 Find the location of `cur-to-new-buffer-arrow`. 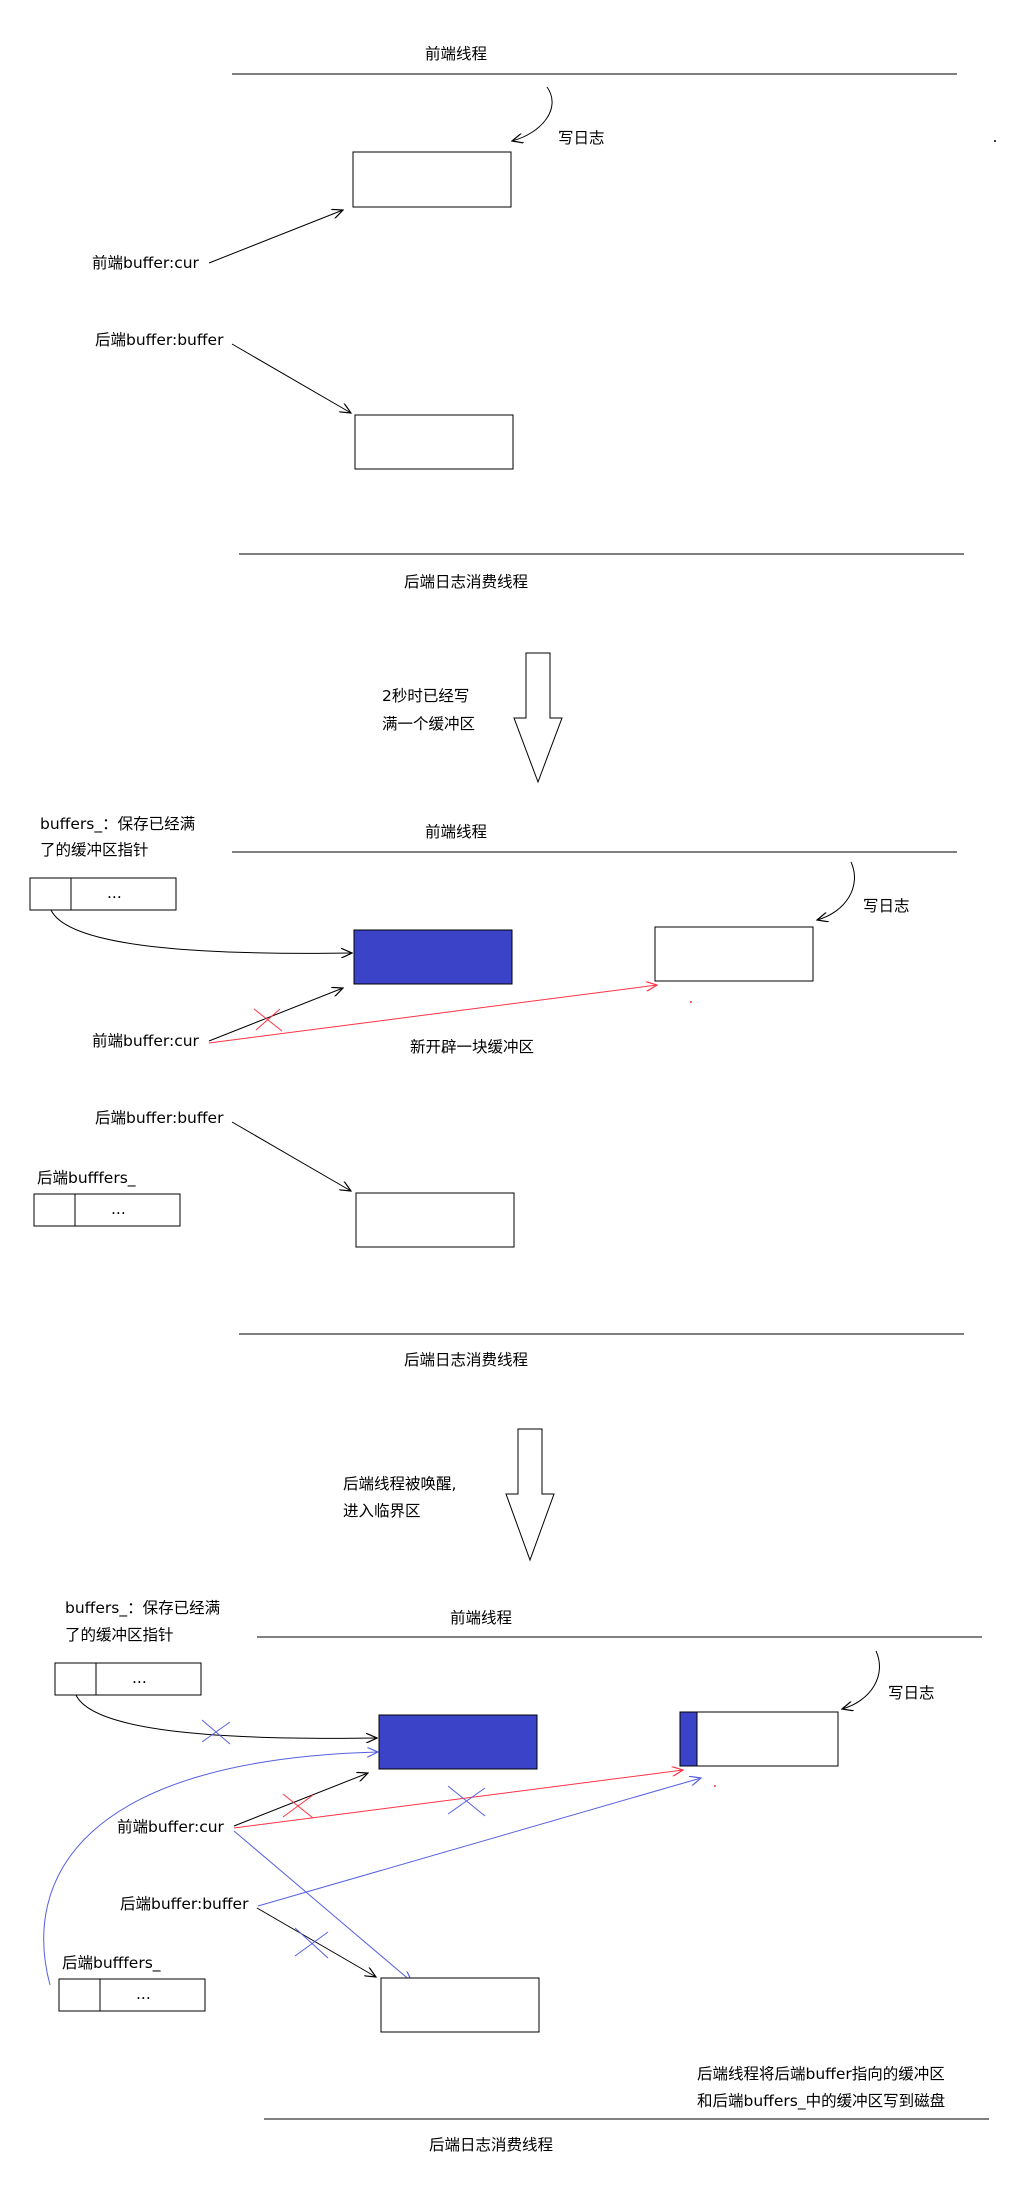

cur-to-new-buffer-arrow is located at coordinates (458, 1799).